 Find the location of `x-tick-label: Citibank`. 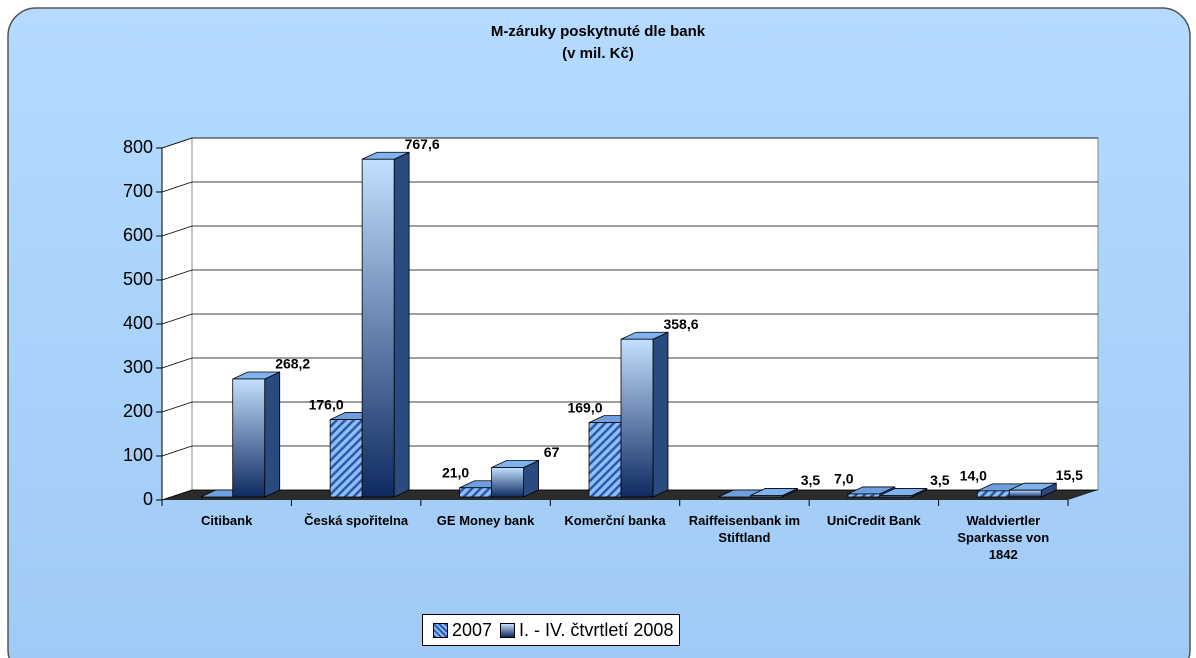

x-tick-label: Citibank is located at coordinates (227, 520).